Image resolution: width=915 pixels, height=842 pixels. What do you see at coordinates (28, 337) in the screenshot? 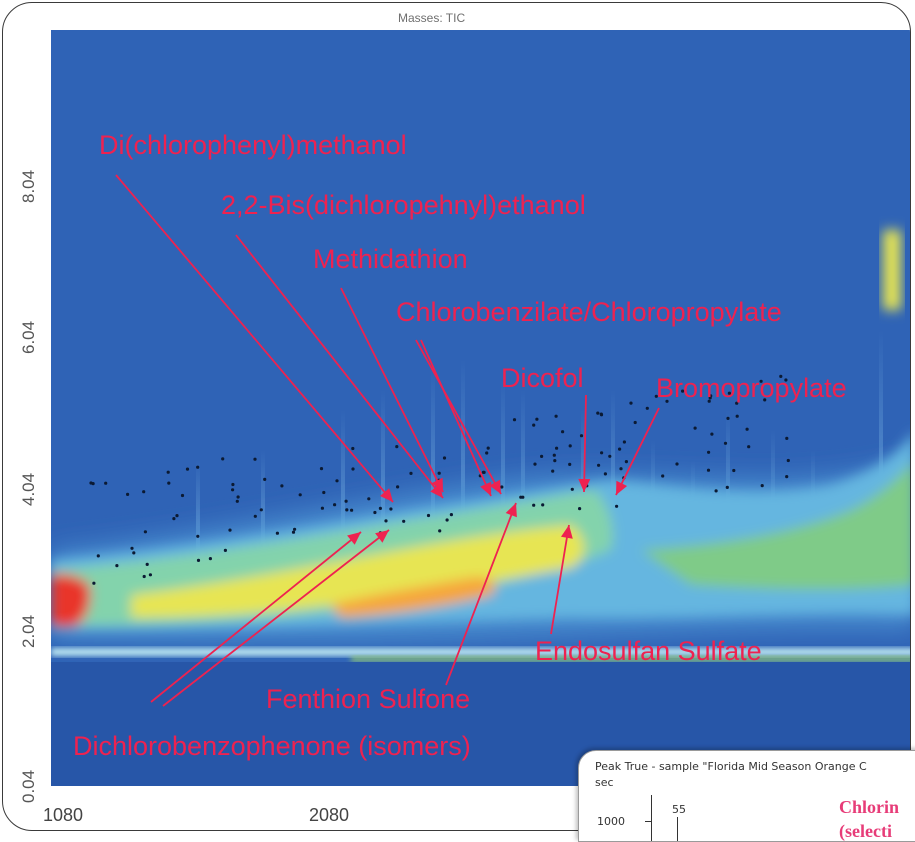
I see `y-tick-label: 6.04` at bounding box center [28, 337].